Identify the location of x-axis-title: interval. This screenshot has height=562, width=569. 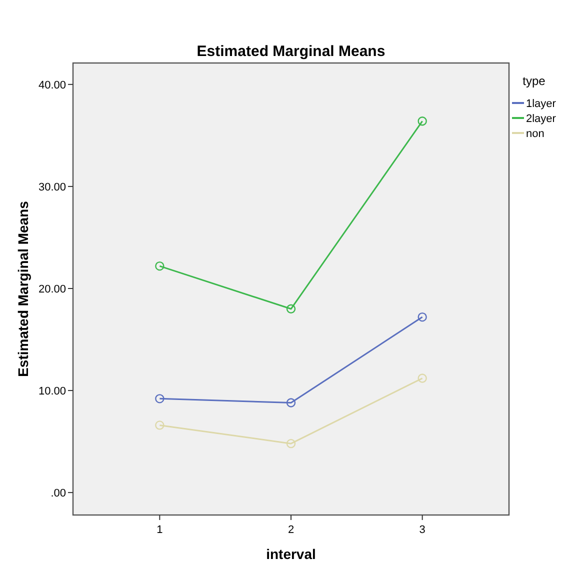
(291, 554).